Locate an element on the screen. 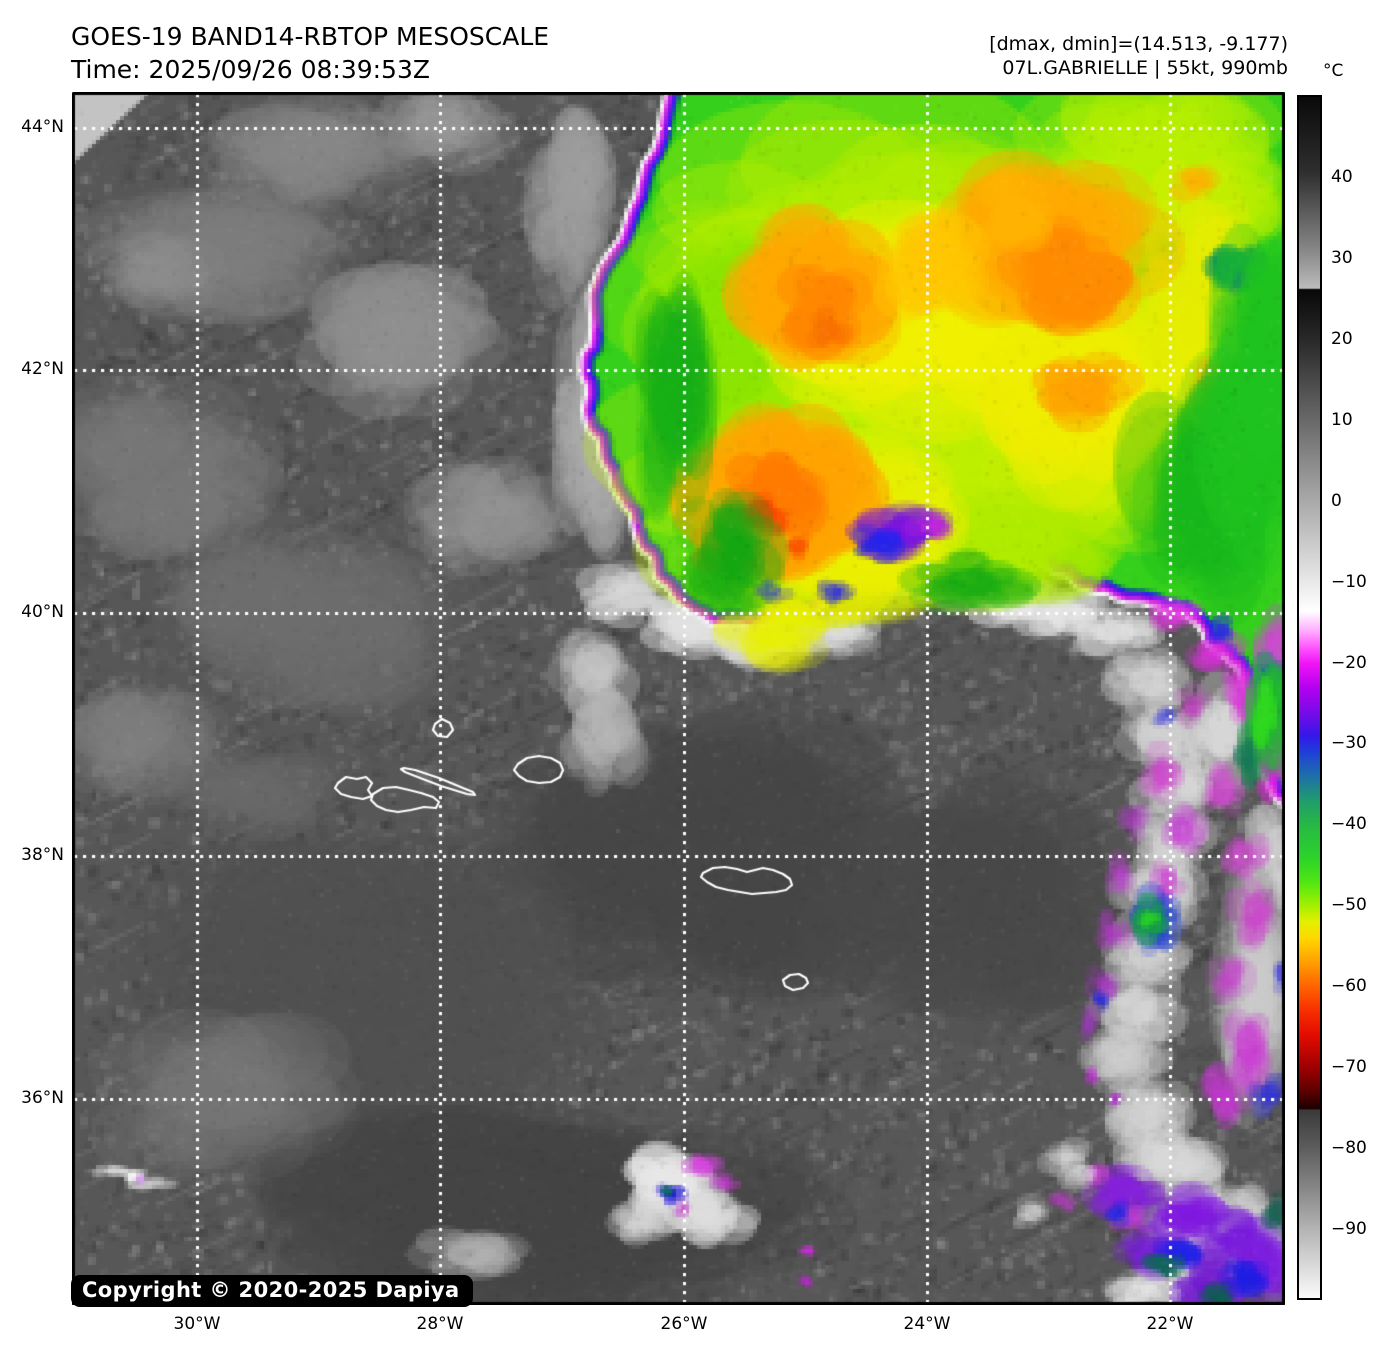 The width and height of the screenshot is (1389, 1359). annotation-storm-info: 07L.GABRIELLE | 55kt, 990mb is located at coordinates (1145, 68).